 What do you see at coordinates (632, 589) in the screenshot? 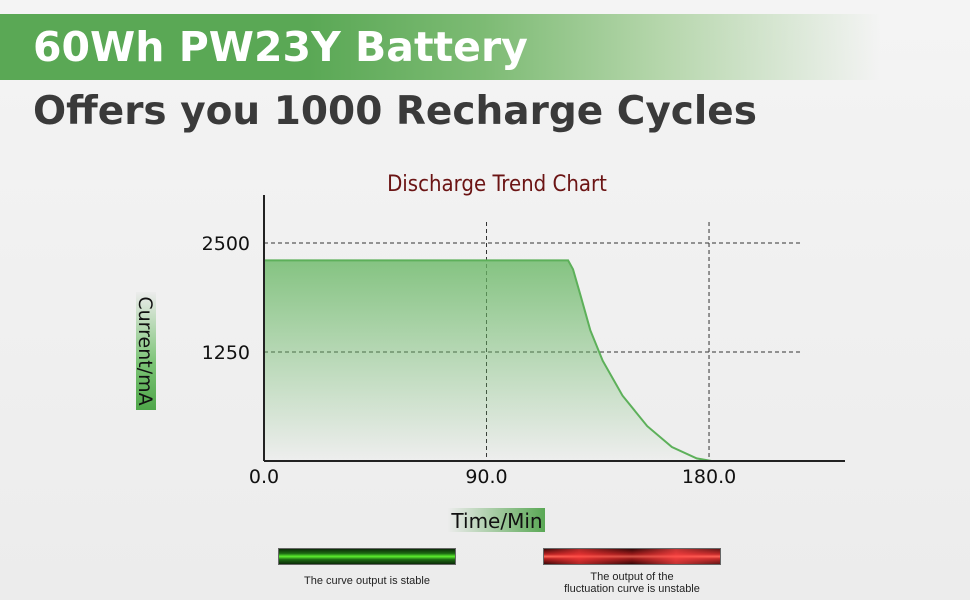
I see `unstable-curve-label-line2: fluctuation curve is unstable` at bounding box center [632, 589].